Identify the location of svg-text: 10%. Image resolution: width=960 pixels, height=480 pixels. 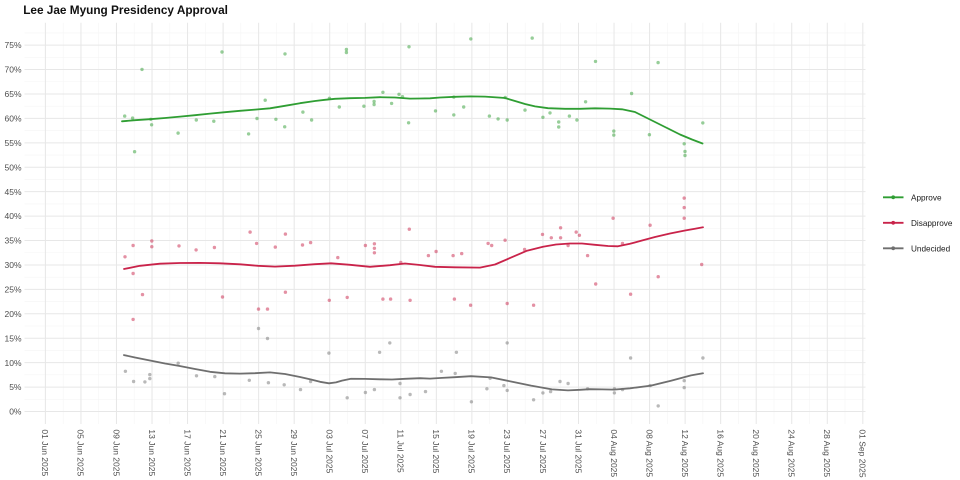
(12, 363).